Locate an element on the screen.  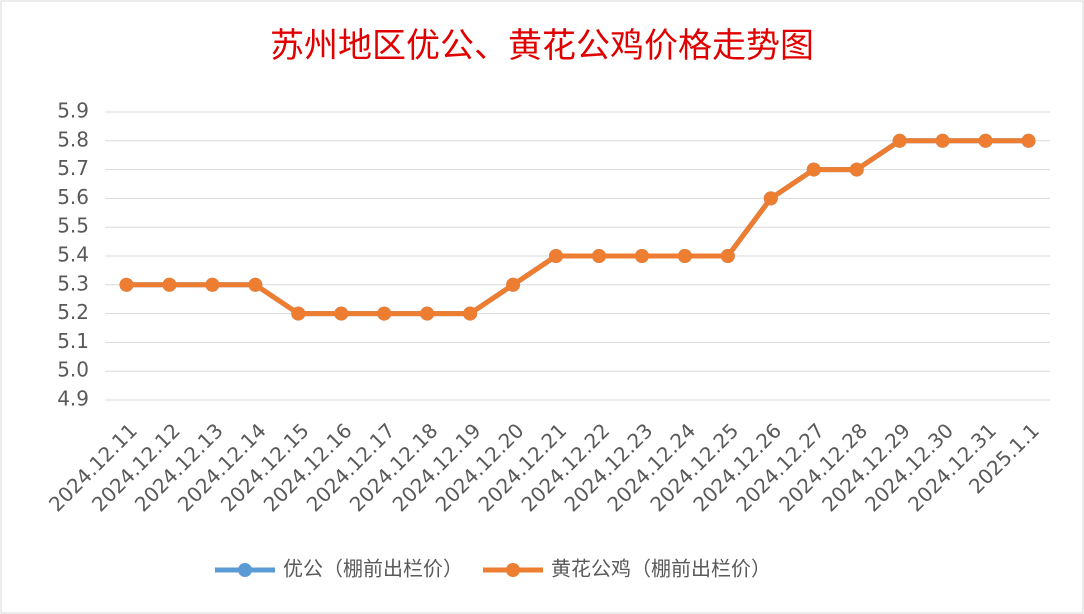
y-tick-label: 5.6 is located at coordinates (73, 197).